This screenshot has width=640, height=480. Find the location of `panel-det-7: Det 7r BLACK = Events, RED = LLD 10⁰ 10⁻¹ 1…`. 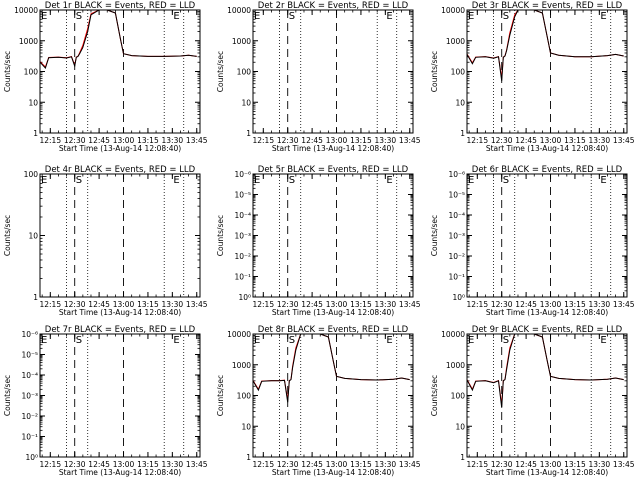

panel-det-7: Det 7r BLACK = Events, RED = LLD 10⁰ 10⁻¹ 1… is located at coordinates (105, 401).